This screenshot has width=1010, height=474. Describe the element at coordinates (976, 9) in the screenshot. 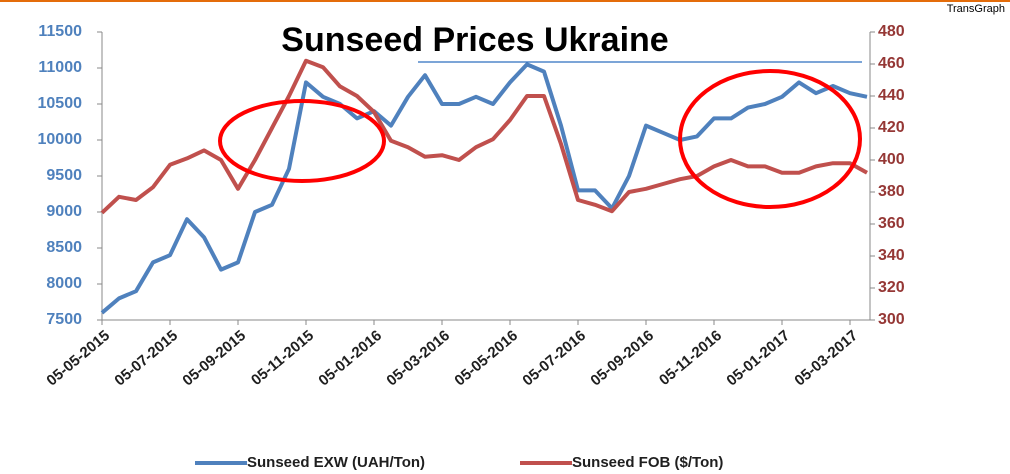

I see `source-label: TransGraph` at that location.